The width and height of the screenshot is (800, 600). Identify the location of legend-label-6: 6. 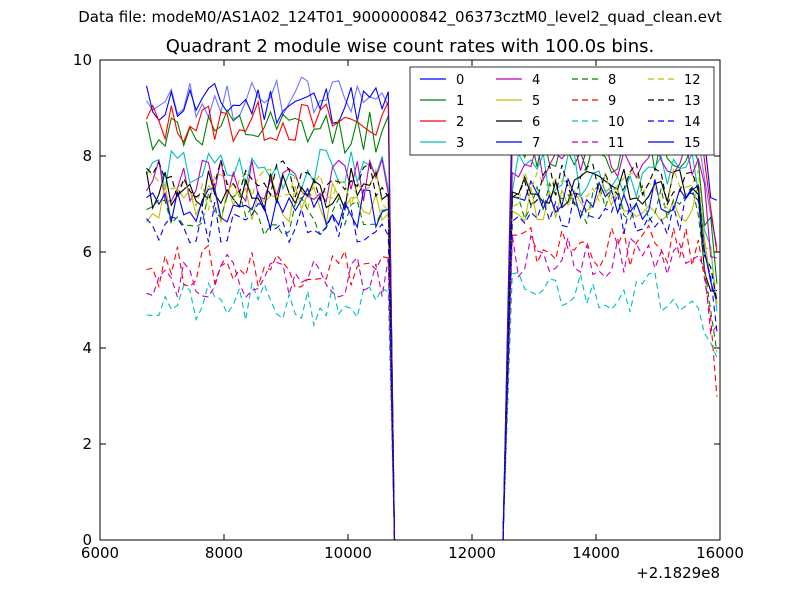
(536, 122).